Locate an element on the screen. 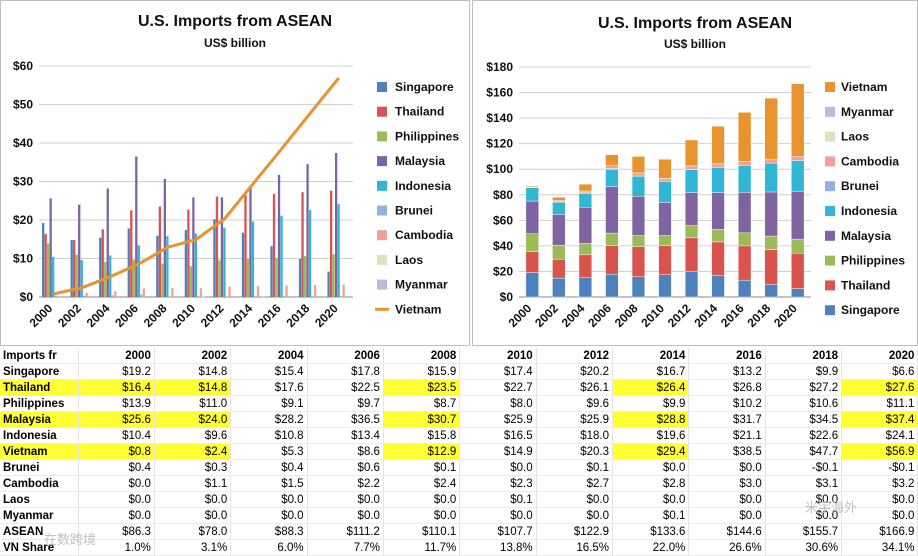 This screenshot has height=556, width=918. table-cell: $10.2 is located at coordinates (727, 404).